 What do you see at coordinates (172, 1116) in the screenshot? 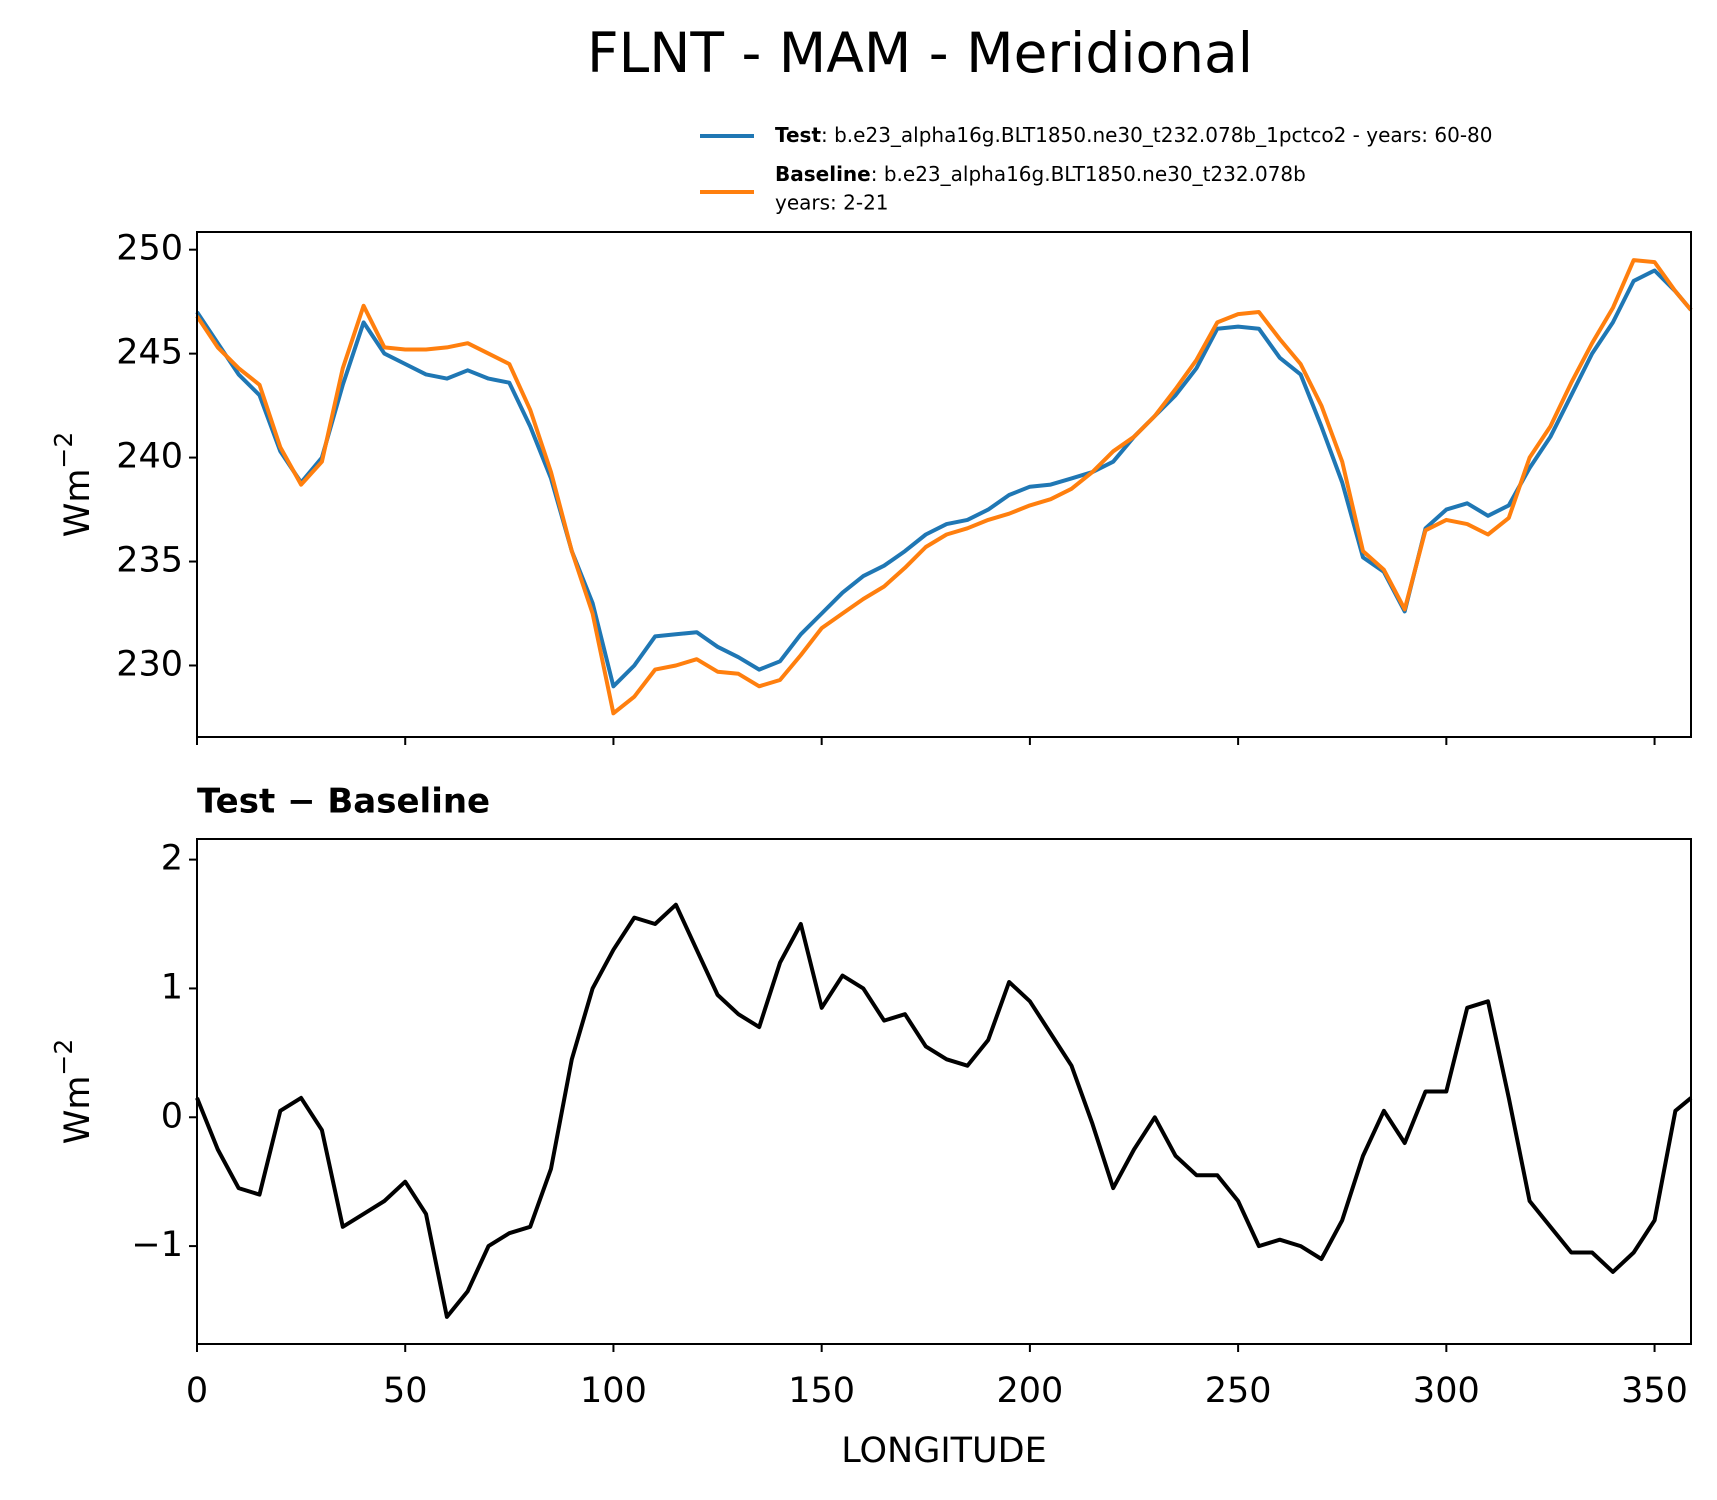
I see `y-tick-label: 0` at bounding box center [172, 1116].